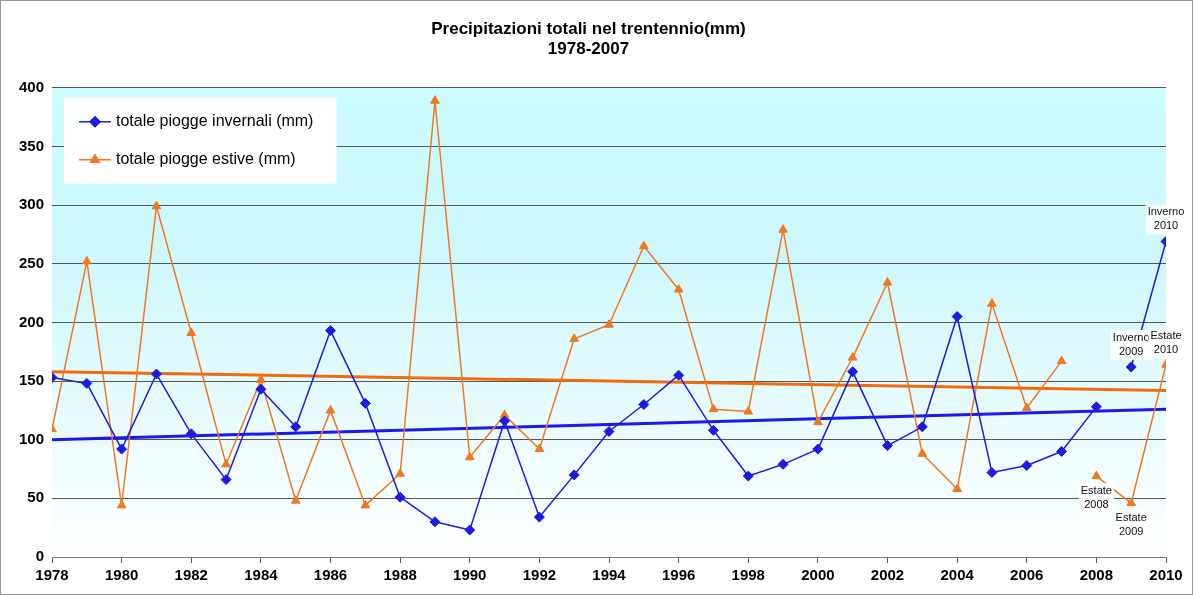  Describe the element at coordinates (1096, 497) in the screenshot. I see `annotation: Estate 2008` at that location.